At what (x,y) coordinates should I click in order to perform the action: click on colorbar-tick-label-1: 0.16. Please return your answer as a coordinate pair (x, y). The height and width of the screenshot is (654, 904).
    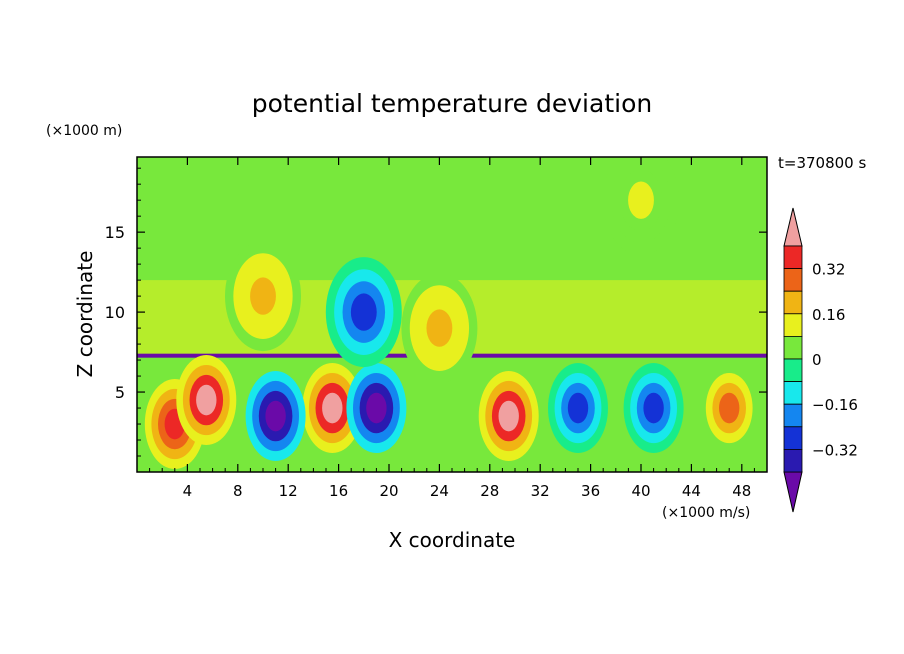
    Looking at the image, I should click on (828, 315).